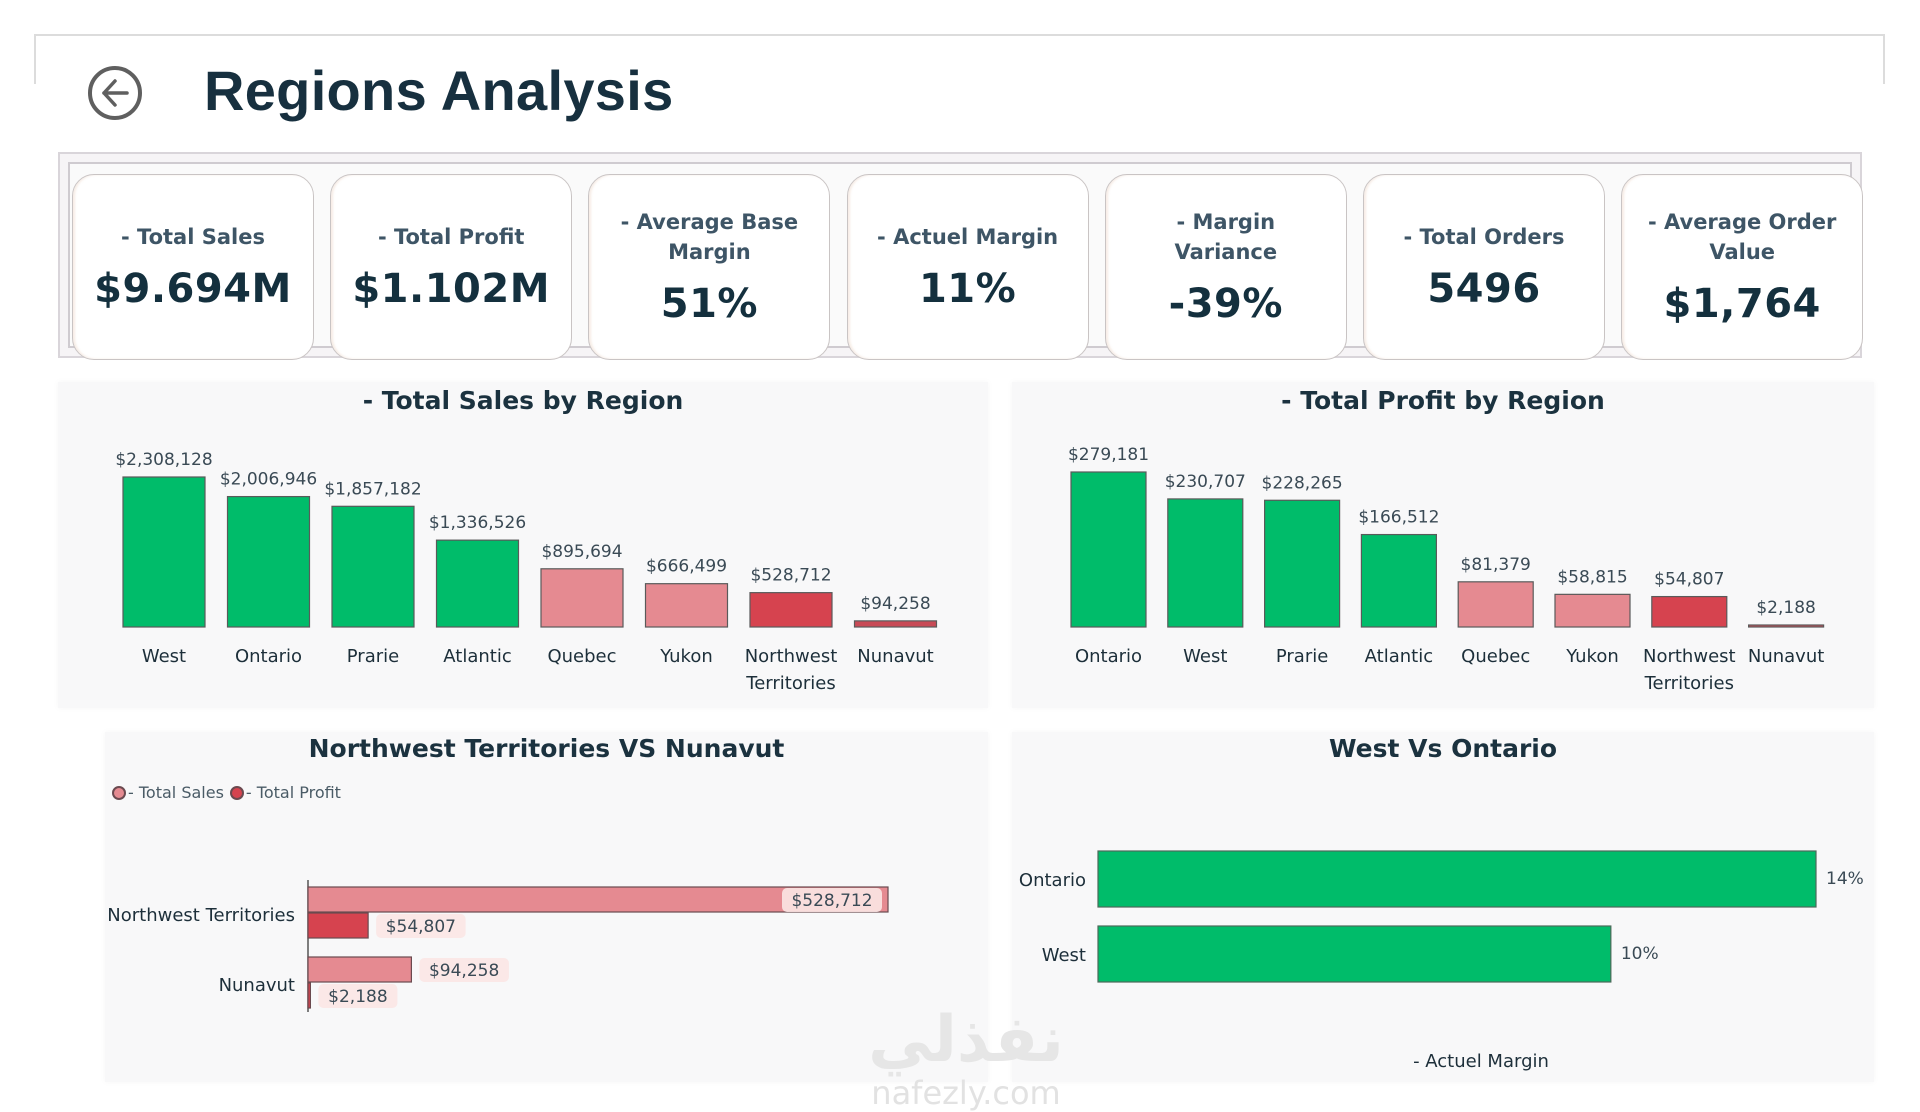  I want to click on x-tick-label: Northwest, so click(1689, 656).